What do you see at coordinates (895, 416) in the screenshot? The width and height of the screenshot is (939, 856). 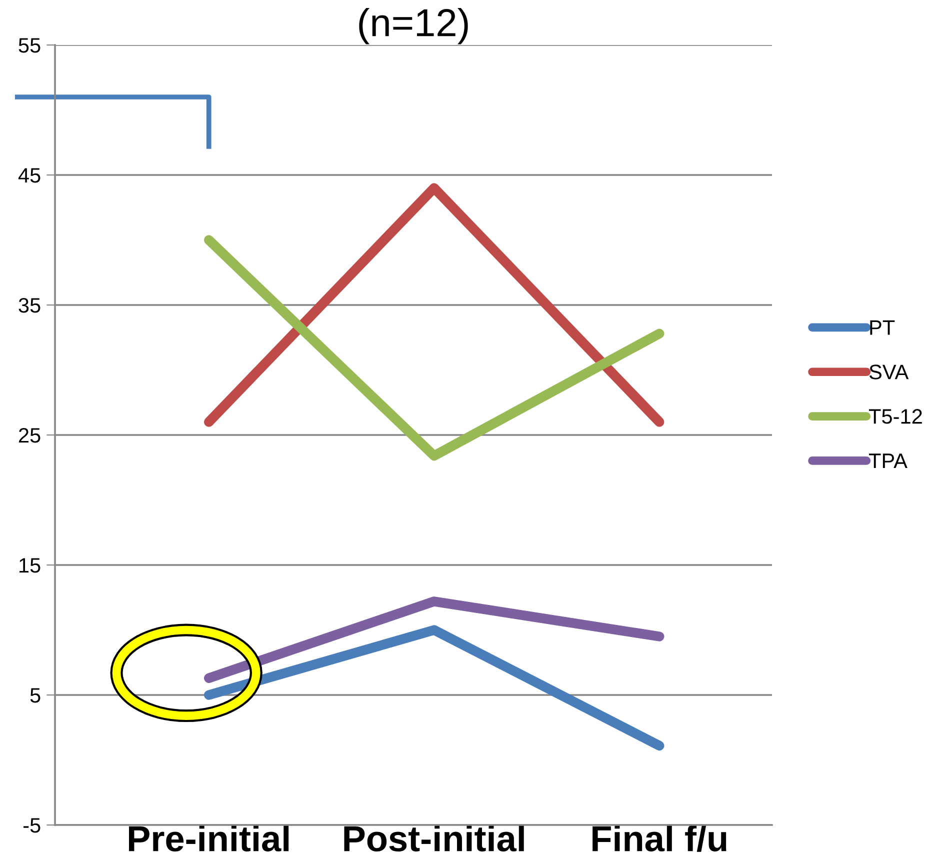 I see `legend-label: T5-12` at bounding box center [895, 416].